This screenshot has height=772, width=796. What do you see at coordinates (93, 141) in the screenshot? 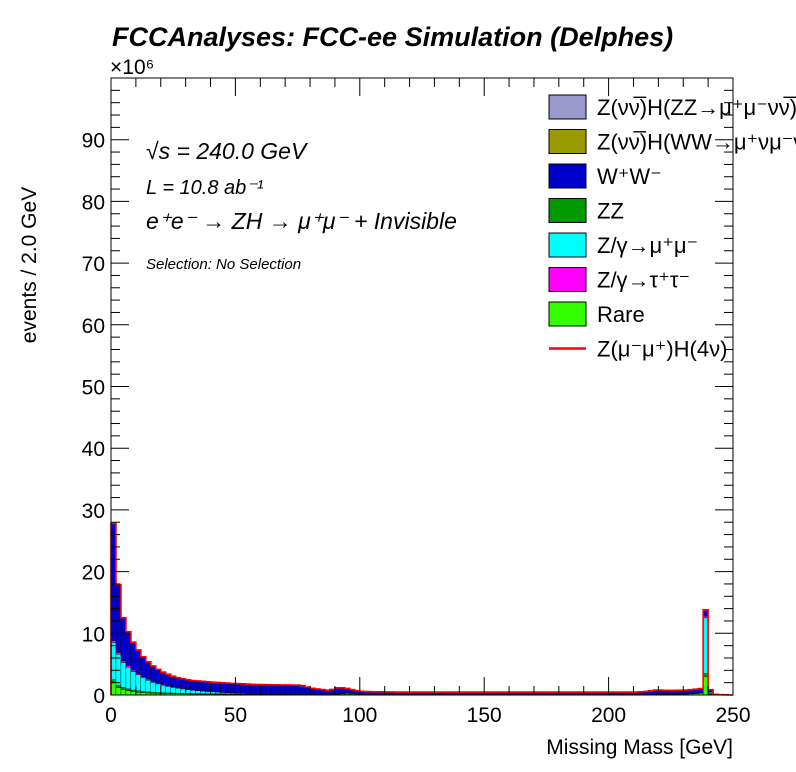
I see `y-tick-label: 90` at bounding box center [93, 141].